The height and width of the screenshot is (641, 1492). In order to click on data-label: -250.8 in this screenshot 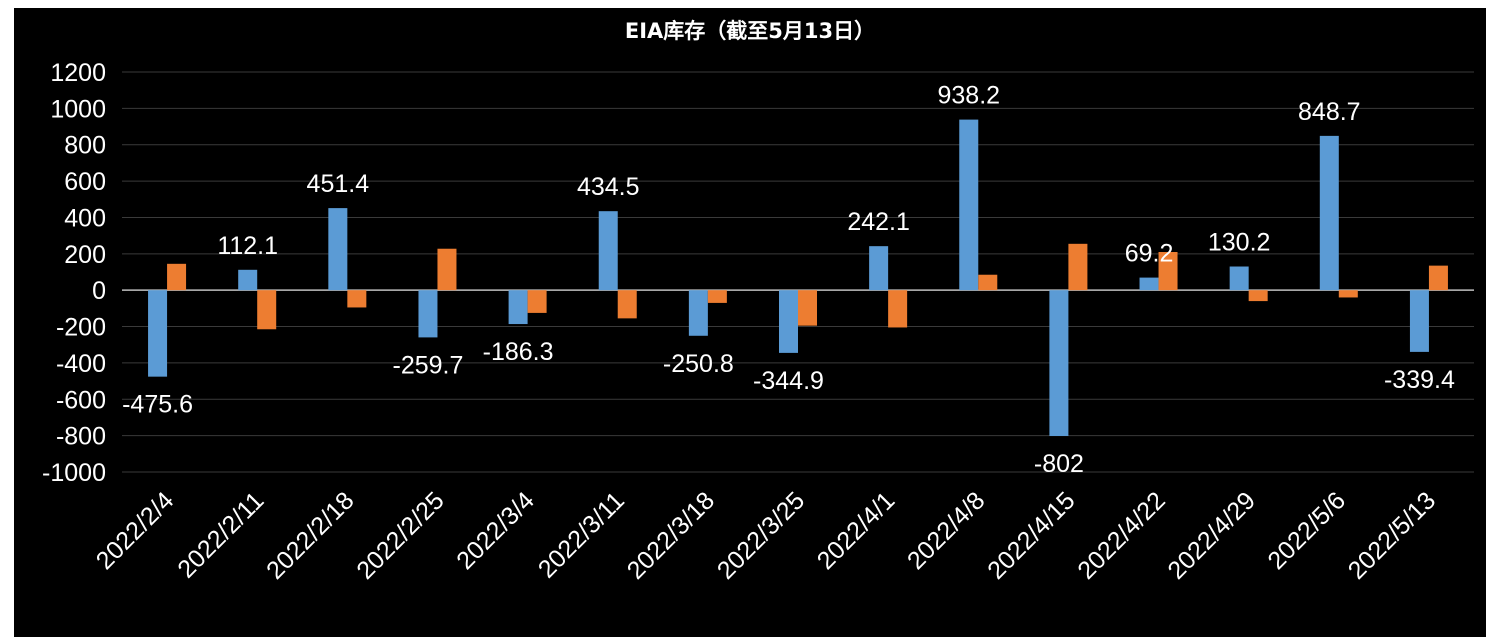, I will do `click(698, 364)`.